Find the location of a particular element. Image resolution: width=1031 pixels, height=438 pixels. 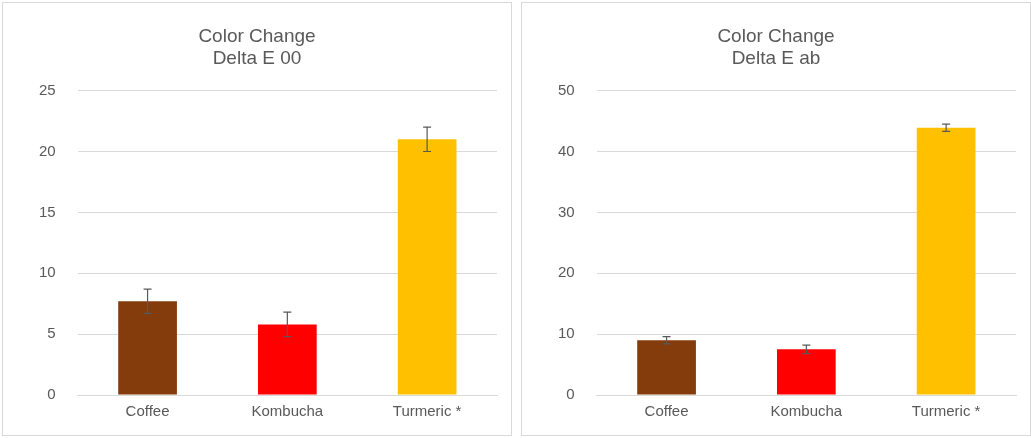

text: Delta E 00 is located at coordinates (257, 58).